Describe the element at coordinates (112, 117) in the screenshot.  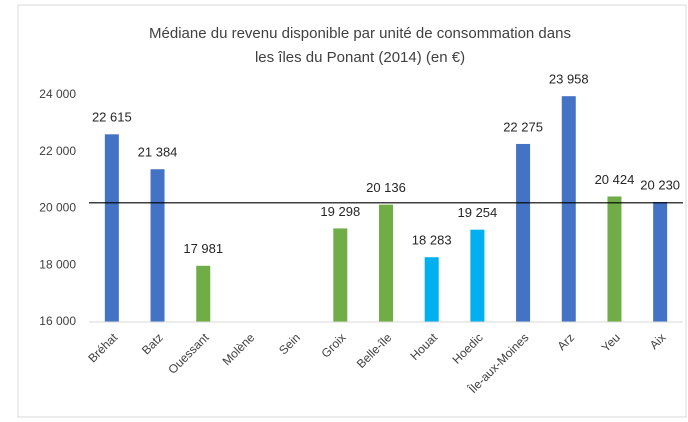
I see `value-label: 22 615` at that location.